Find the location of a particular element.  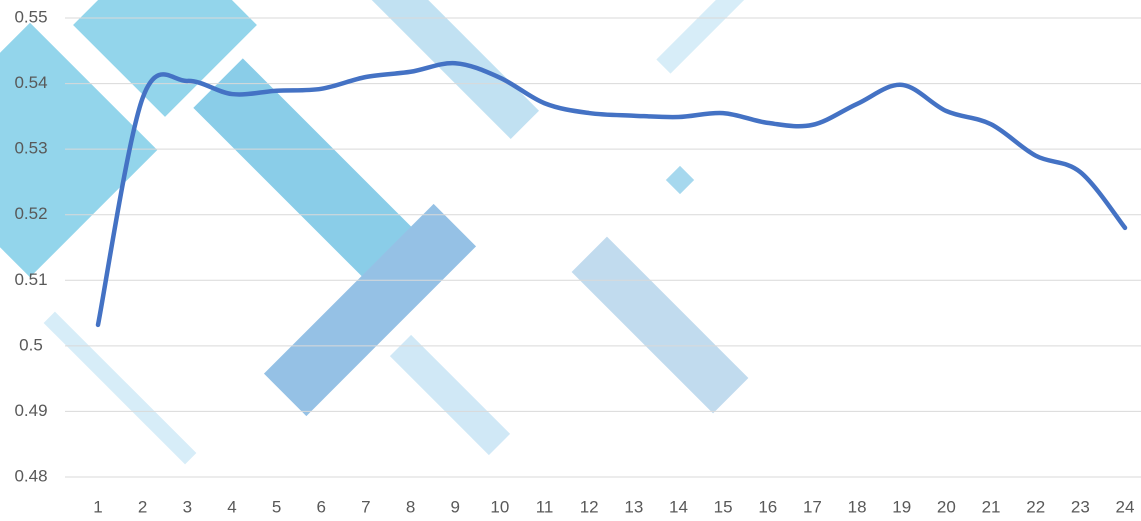

x-tick-label: 13 is located at coordinates (633, 506).